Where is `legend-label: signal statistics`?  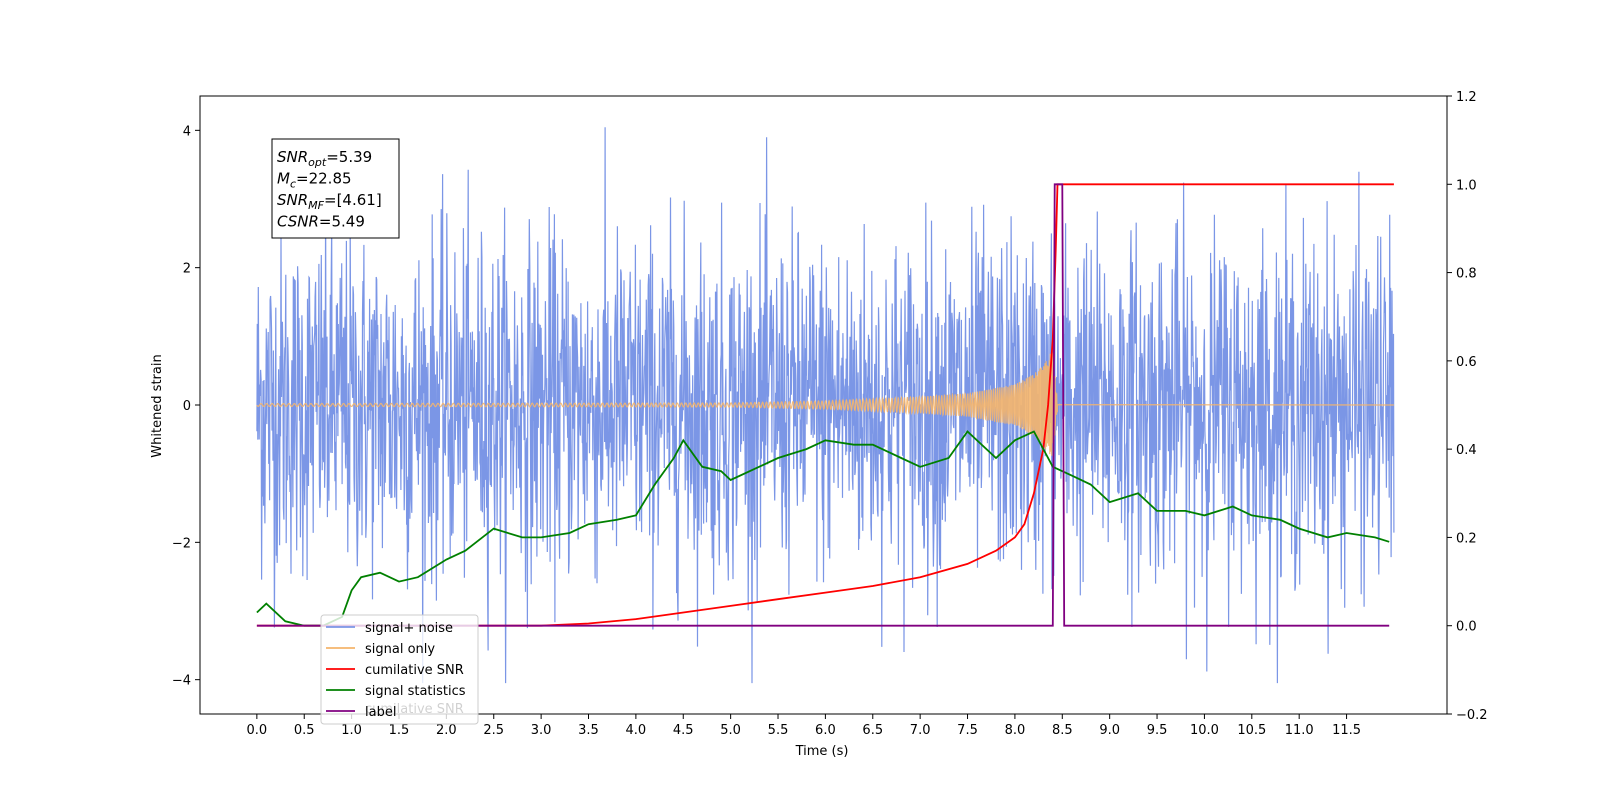
legend-label: signal statistics is located at coordinates (415, 691).